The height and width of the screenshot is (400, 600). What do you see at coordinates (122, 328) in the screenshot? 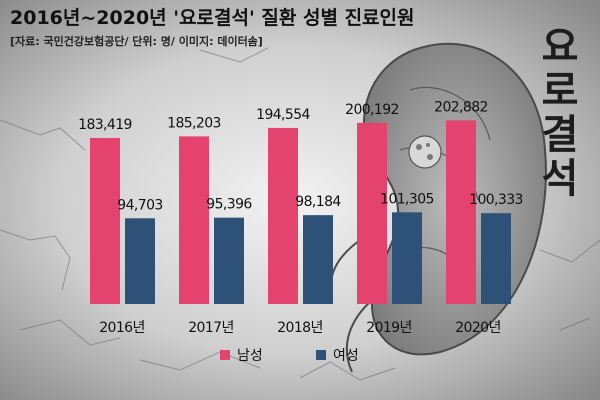
I see `x-tick-label-0: 2016년` at bounding box center [122, 328].